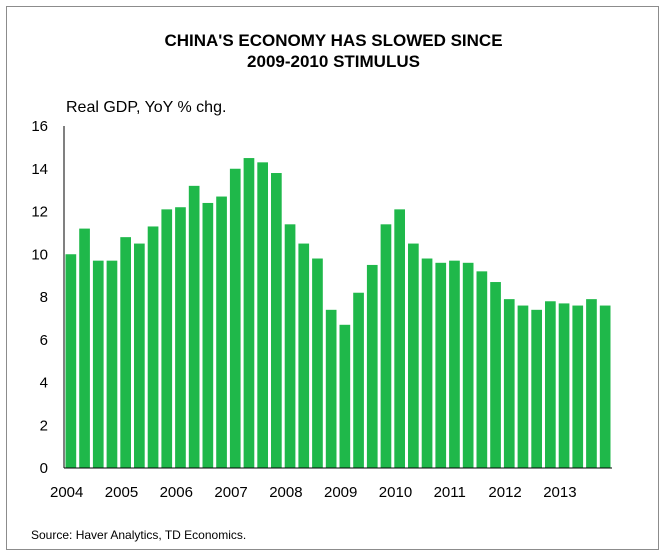  Describe the element at coordinates (221, 332) in the screenshot. I see `bar-2006-q4` at that location.